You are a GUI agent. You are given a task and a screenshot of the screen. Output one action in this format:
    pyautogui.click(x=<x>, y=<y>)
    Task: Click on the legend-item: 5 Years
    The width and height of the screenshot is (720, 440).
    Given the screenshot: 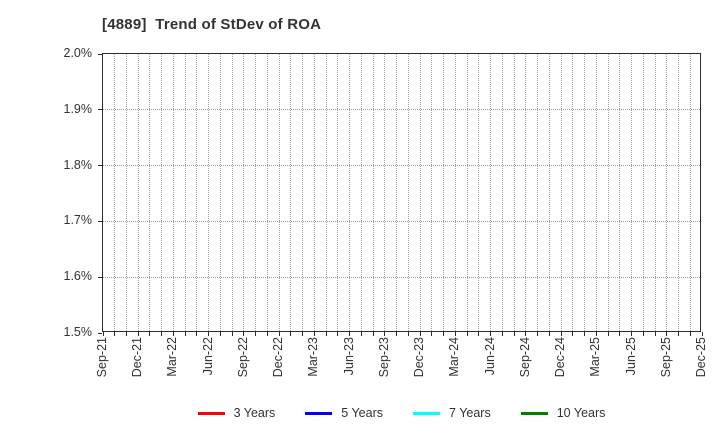 What is the action you would take?
    pyautogui.click(x=344, y=413)
    